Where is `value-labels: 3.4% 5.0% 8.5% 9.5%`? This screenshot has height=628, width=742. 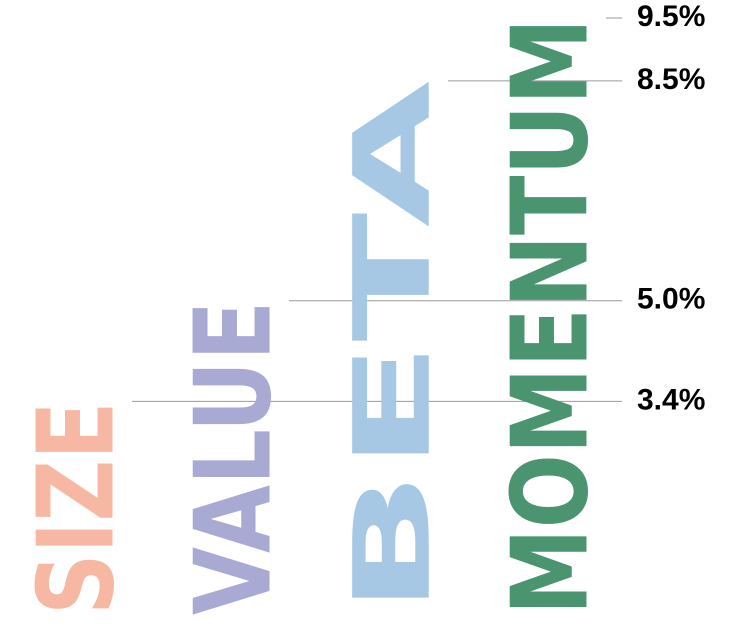 value-labels: 3.4% 5.0% 8.5% 9.5% is located at coordinates (671, 208).